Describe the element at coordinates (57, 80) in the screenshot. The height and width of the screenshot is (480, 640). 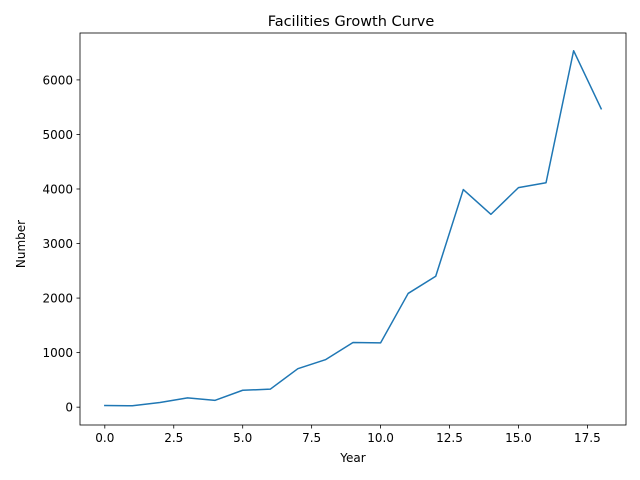
I see `y-tick-label: 6000` at that location.